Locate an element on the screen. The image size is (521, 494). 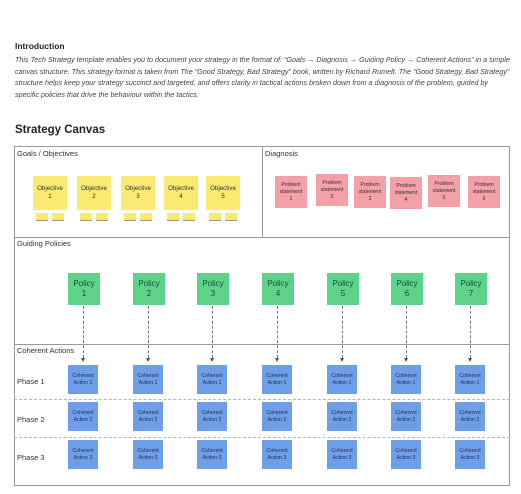
objective-sticky: Objective 5 is located at coordinates (223, 193).